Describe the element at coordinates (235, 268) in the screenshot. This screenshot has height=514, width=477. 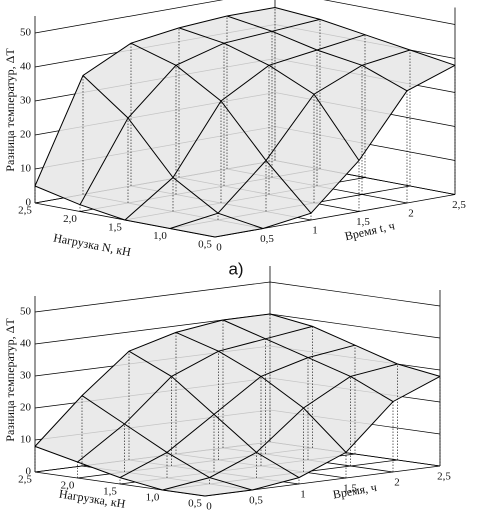
I see `caption: а)` at that location.